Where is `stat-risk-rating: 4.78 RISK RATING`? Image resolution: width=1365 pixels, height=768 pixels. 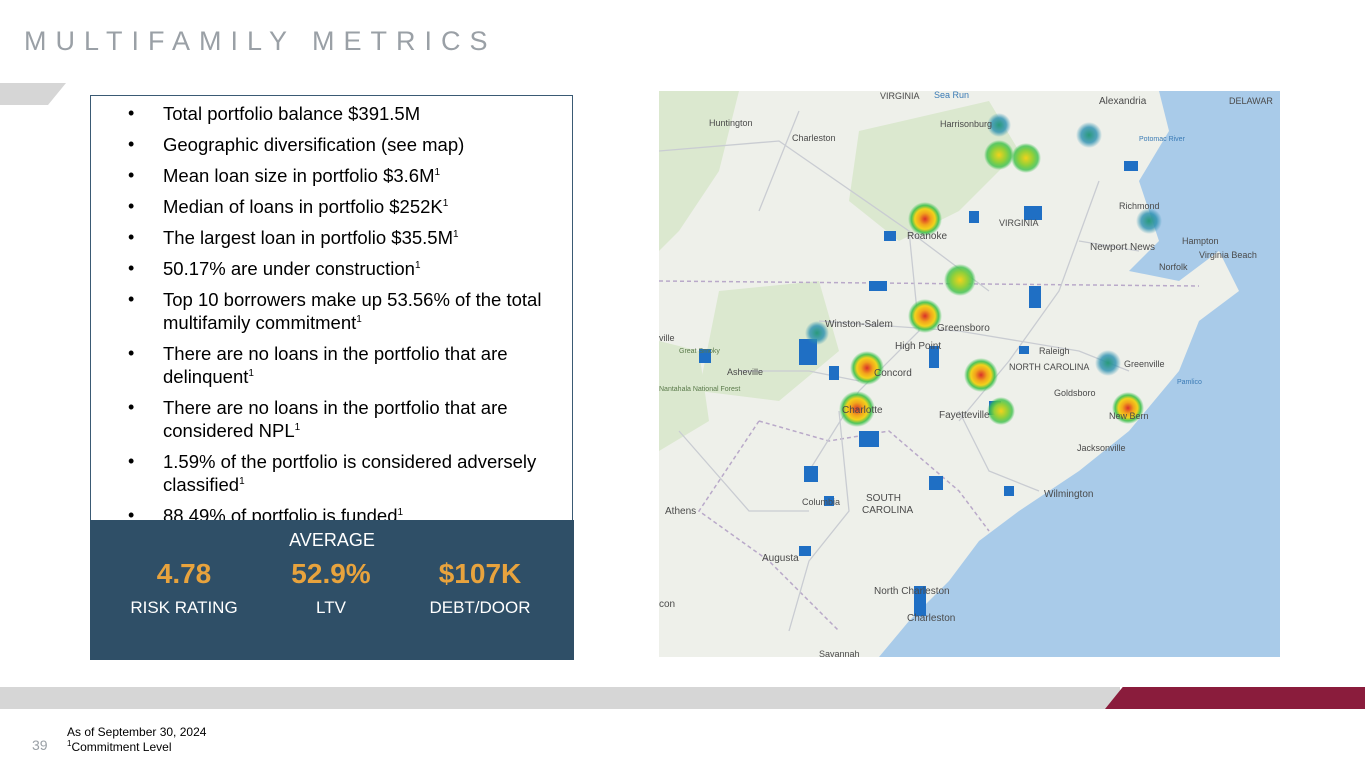
stat-risk-rating: 4.78 RISK RATING is located at coordinates (184, 588).